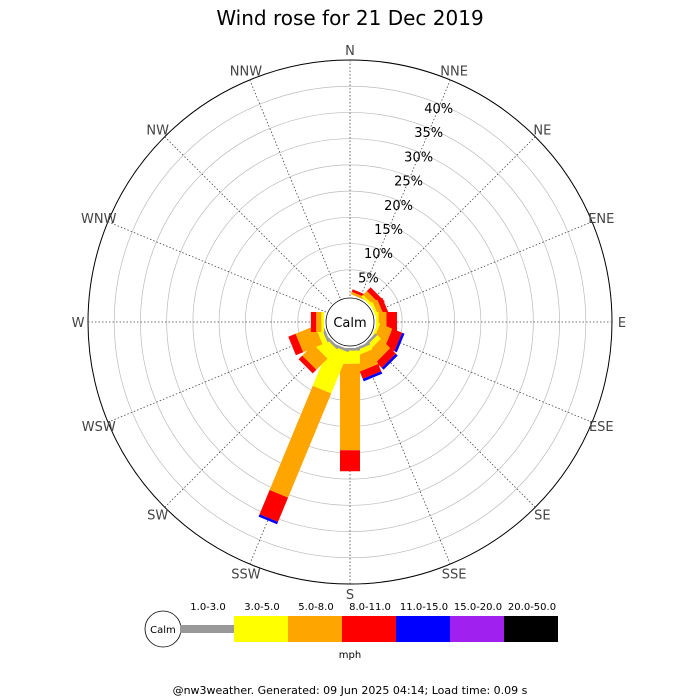 This screenshot has height=700, width=700. Describe the element at coordinates (391, 322) in the screenshot. I see `bar-e-8.0-11.0` at that location.